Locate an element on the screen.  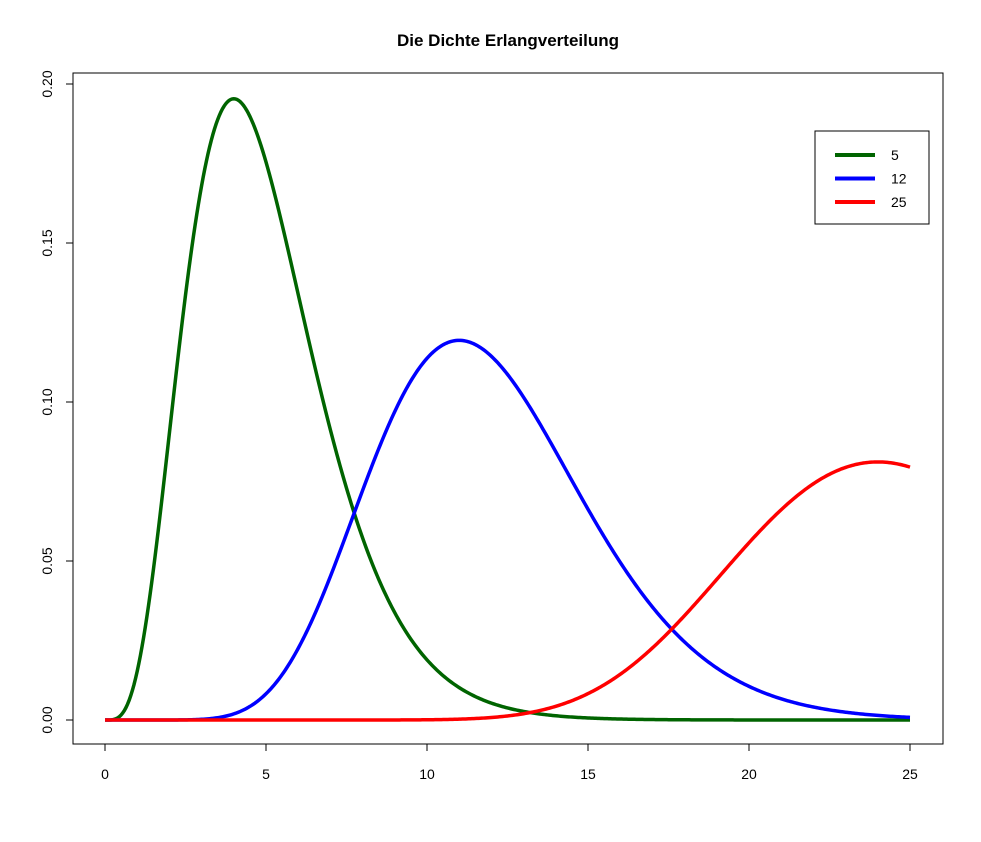
legend-label: 25 is located at coordinates (899, 202).